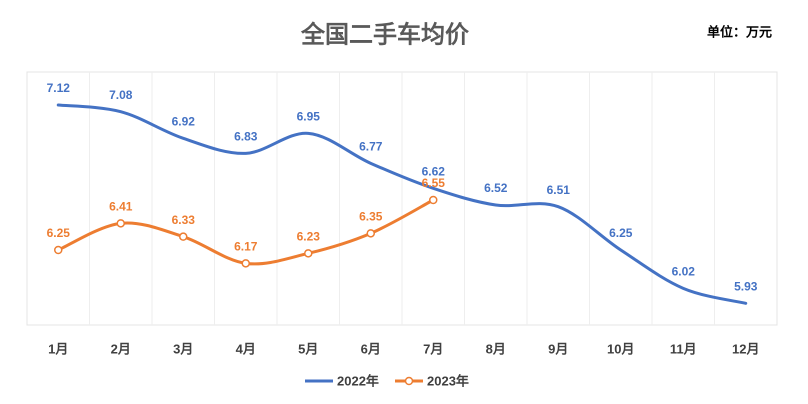  Describe the element at coordinates (121, 207) in the screenshot. I see `data-label: 6.41` at that location.